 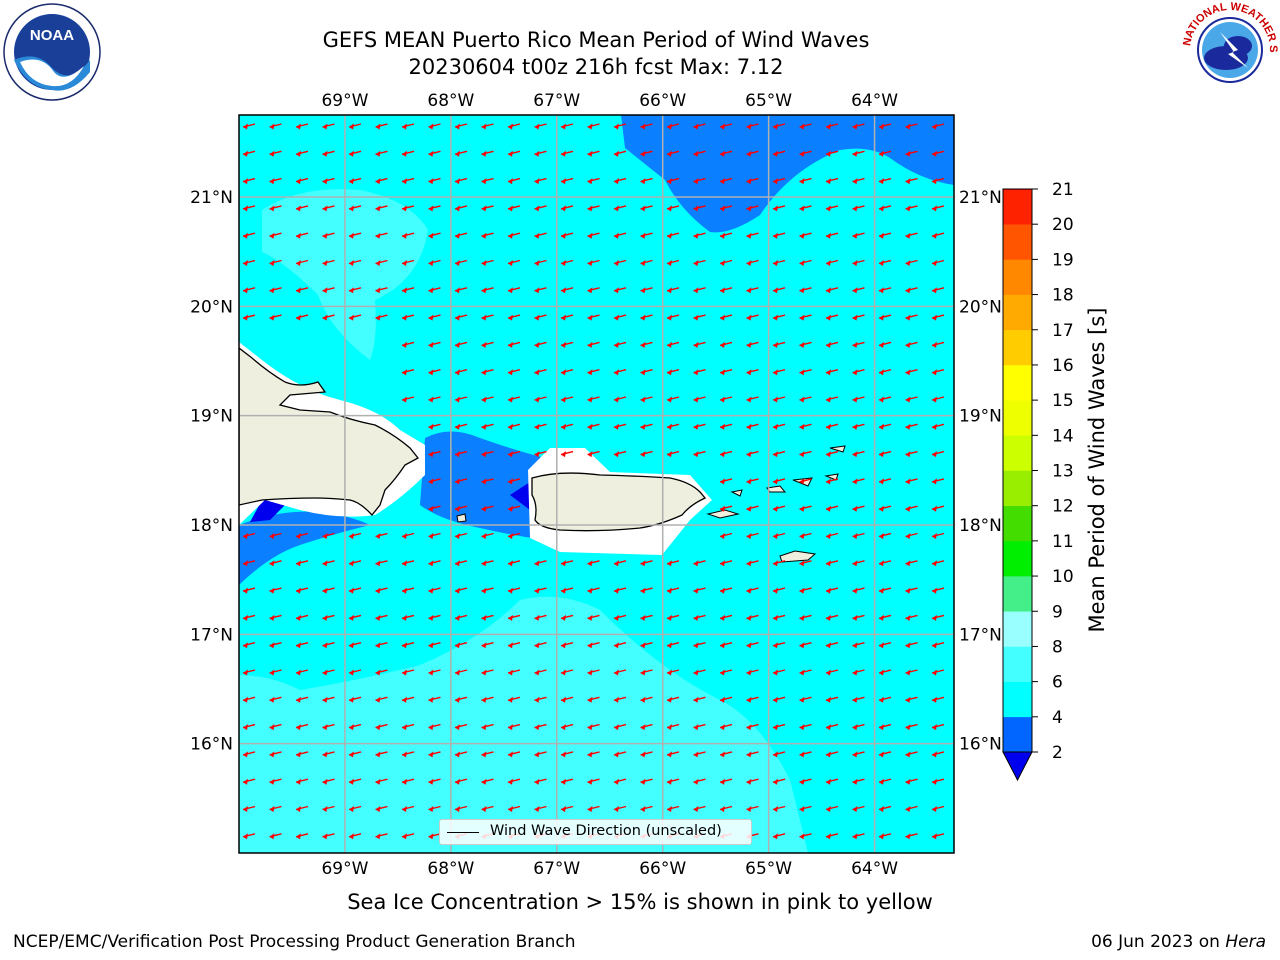 What do you see at coordinates (980, 417) in the screenshot?
I see `latitude-tick-label: 19°N` at bounding box center [980, 417].